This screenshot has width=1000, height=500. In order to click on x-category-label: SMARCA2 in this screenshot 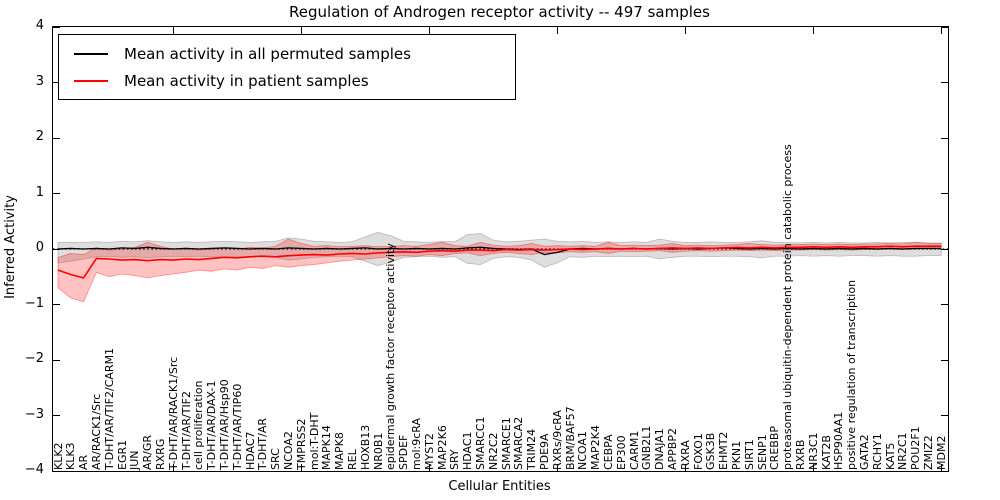, I will do `click(519, 443)`.